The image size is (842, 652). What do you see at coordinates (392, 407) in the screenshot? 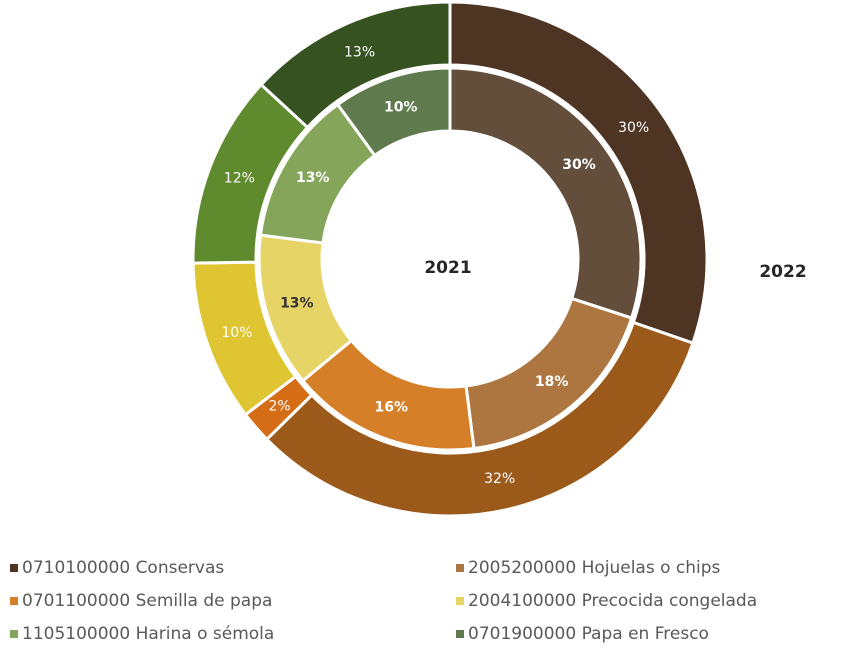
I see `data-label: 16%` at bounding box center [392, 407].